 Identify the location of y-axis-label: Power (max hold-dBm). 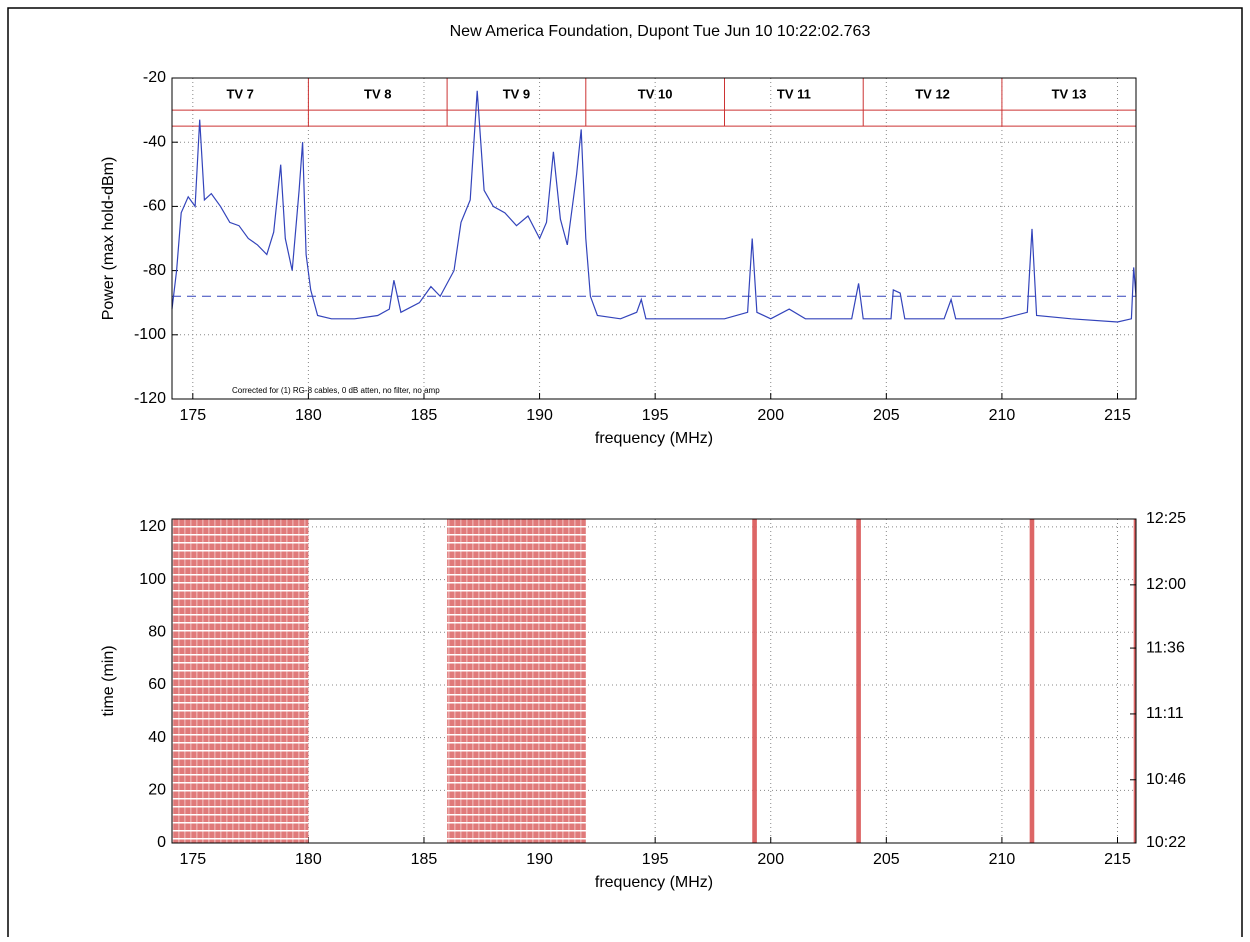
(108, 239).